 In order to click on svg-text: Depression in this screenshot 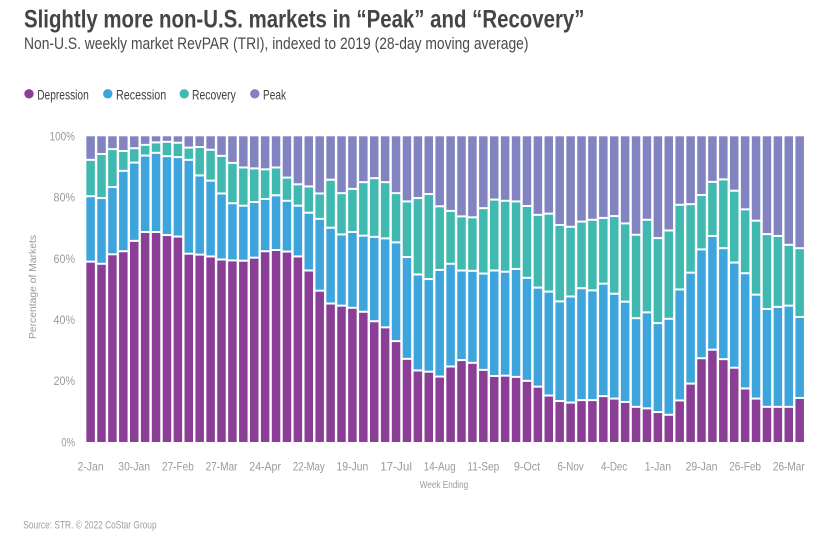, I will do `click(63, 95)`.